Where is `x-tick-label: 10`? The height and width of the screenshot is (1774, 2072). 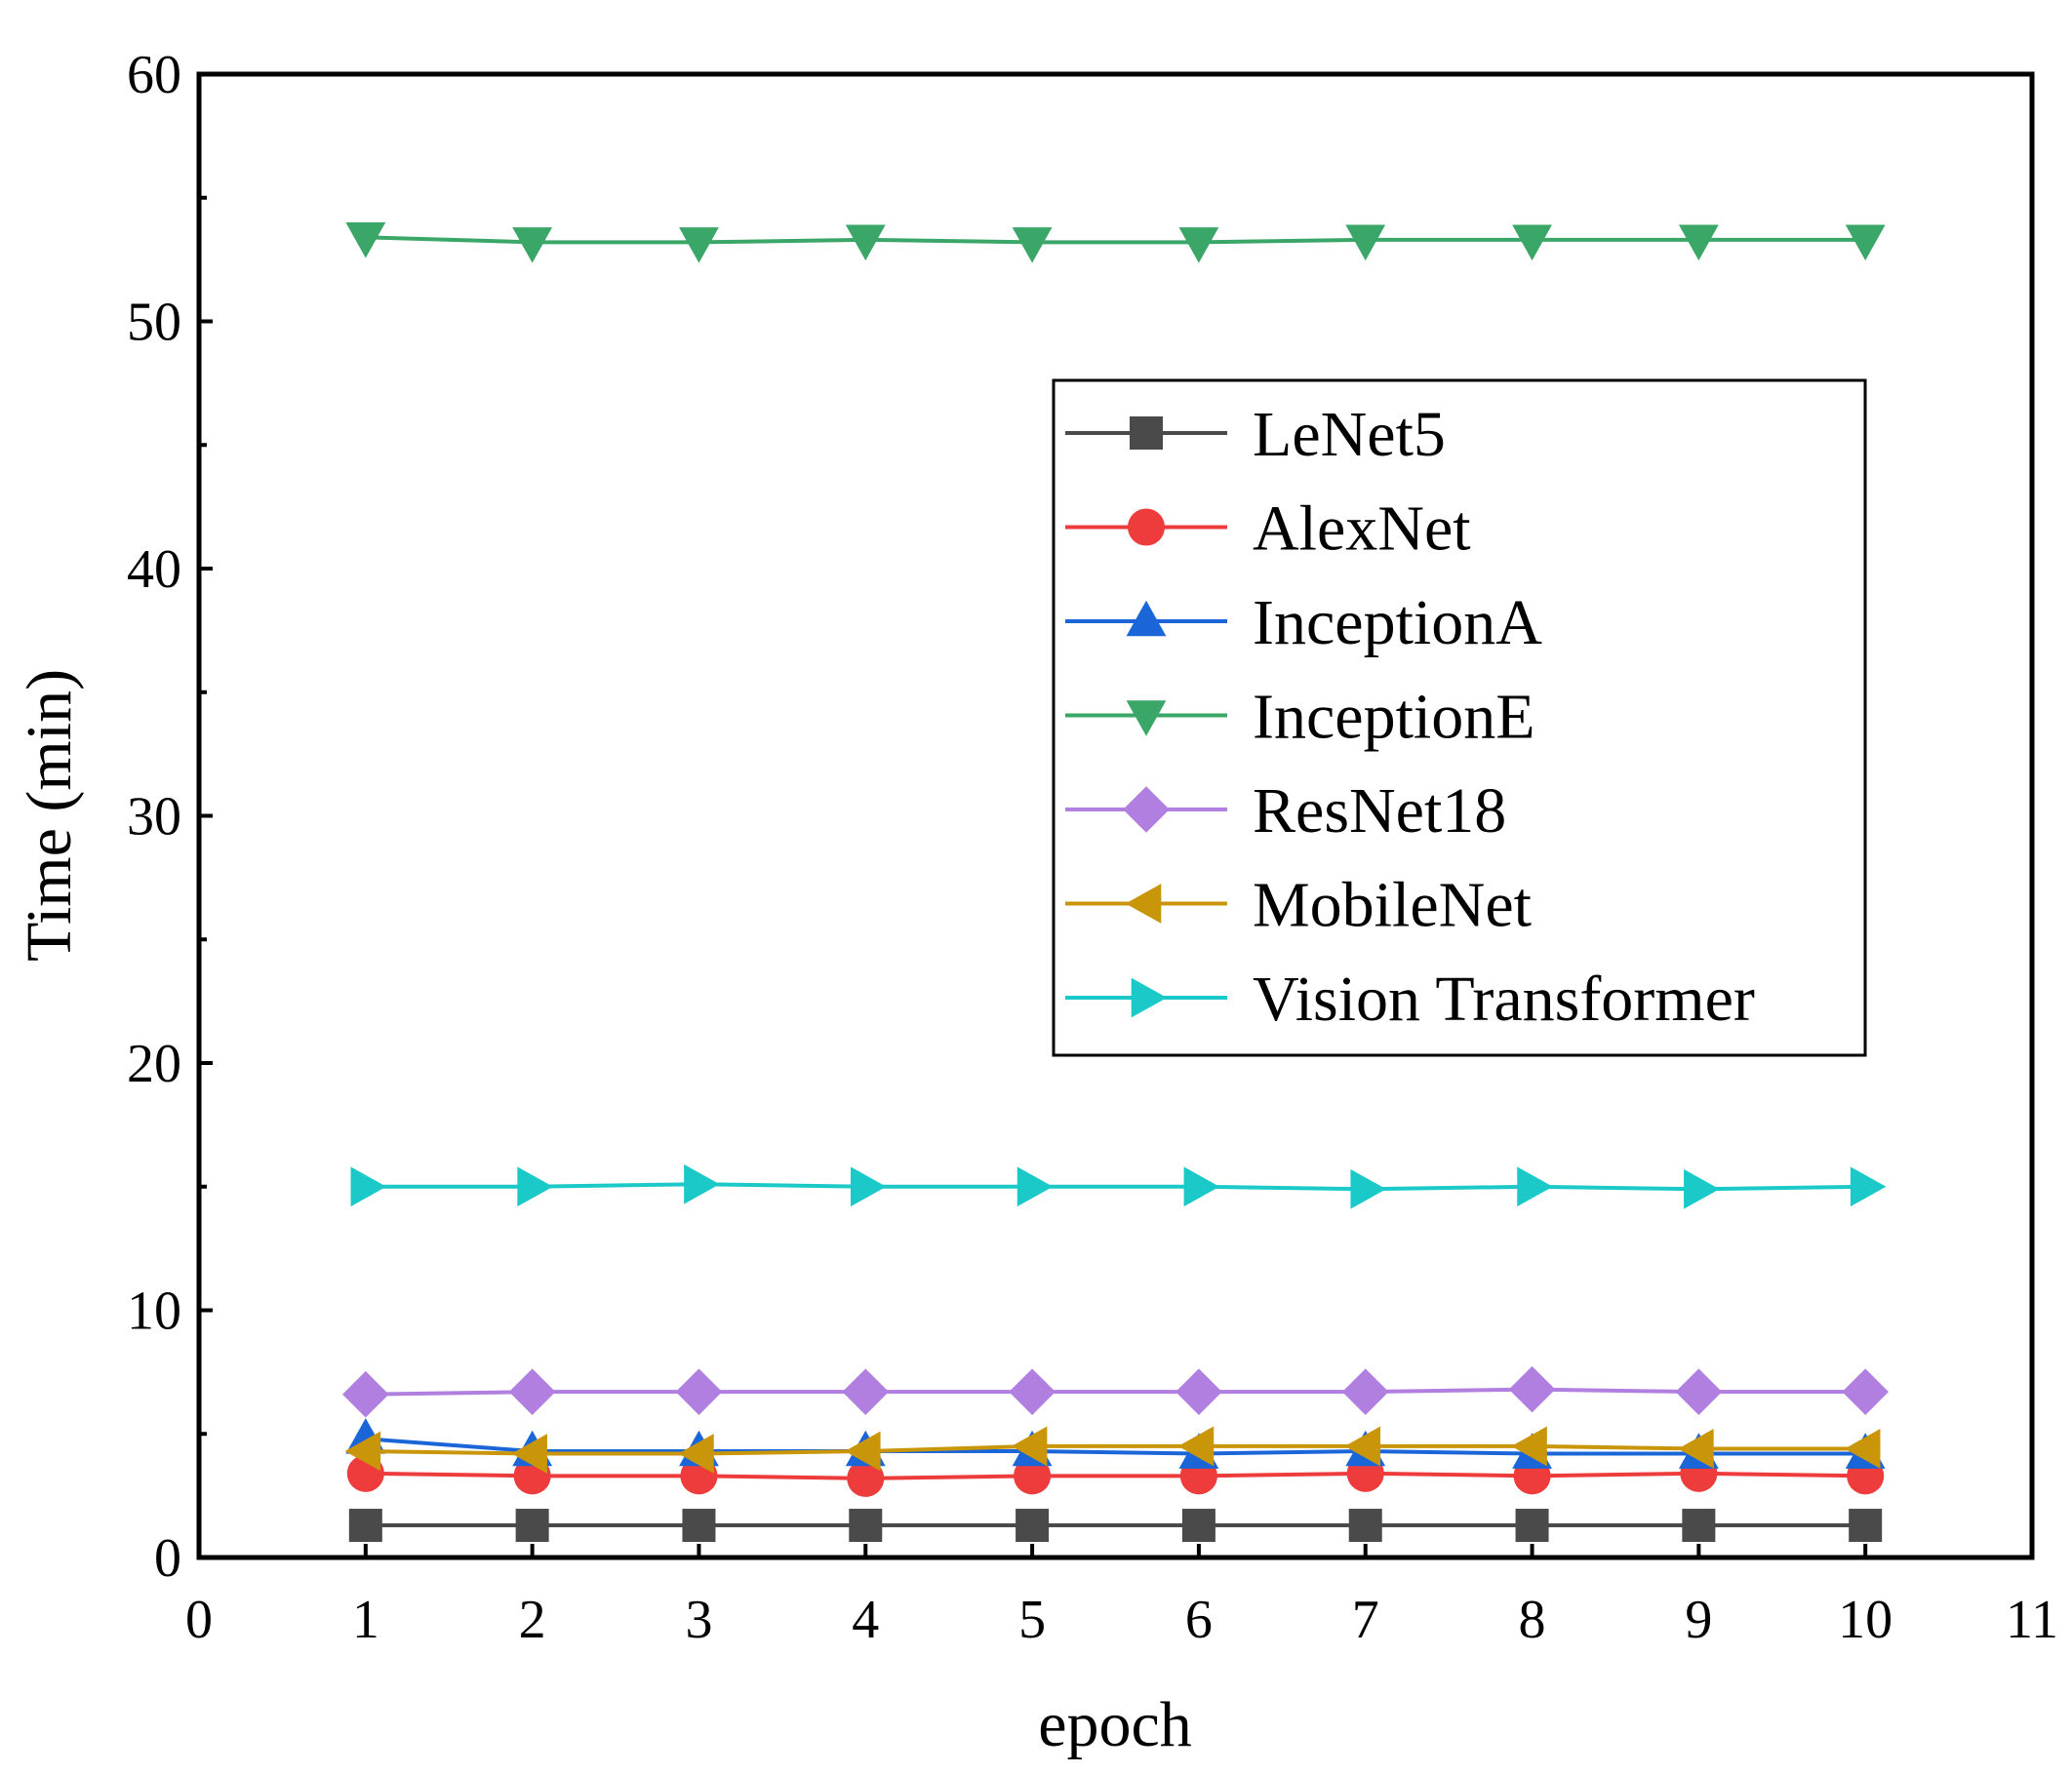 x-tick-label: 10 is located at coordinates (1865, 1620).